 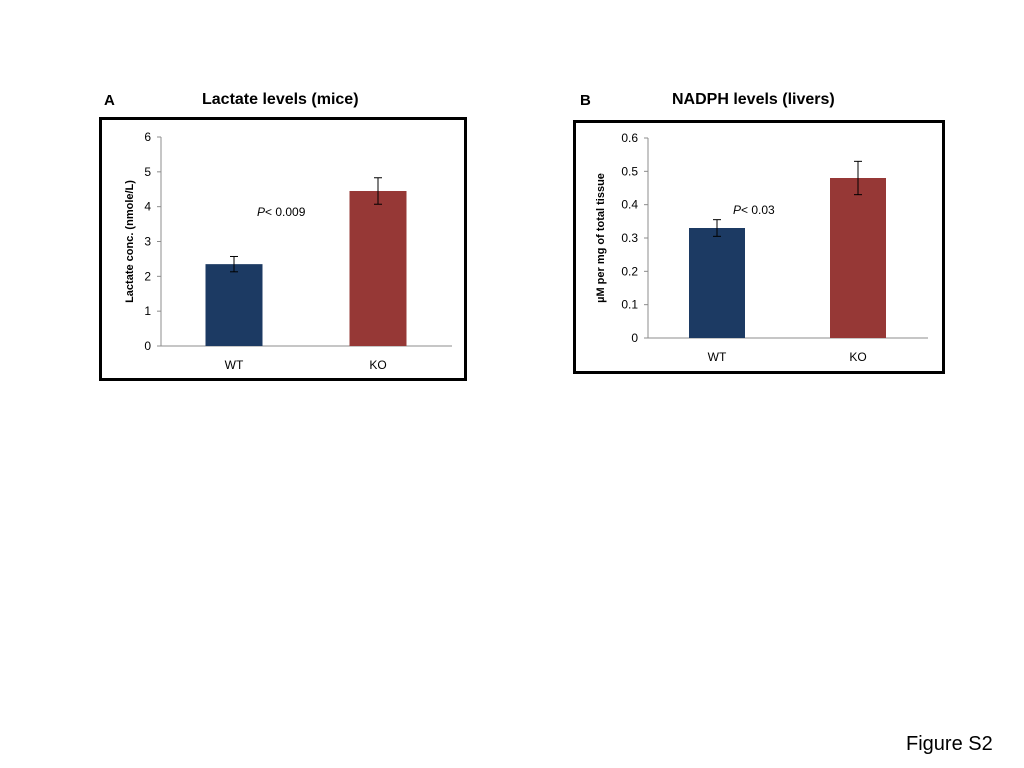 What do you see at coordinates (280, 99) in the screenshot?
I see `panel-a-title: Lactate levels (mice)` at bounding box center [280, 99].